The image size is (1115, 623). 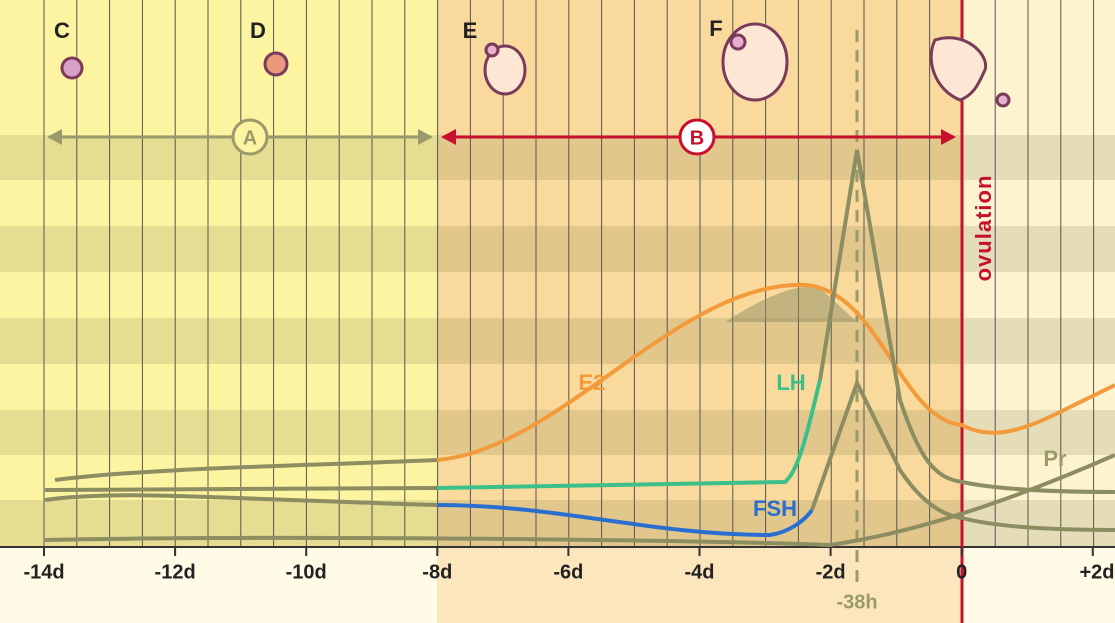 What do you see at coordinates (1038, 273) in the screenshot?
I see `post-bg` at bounding box center [1038, 273].